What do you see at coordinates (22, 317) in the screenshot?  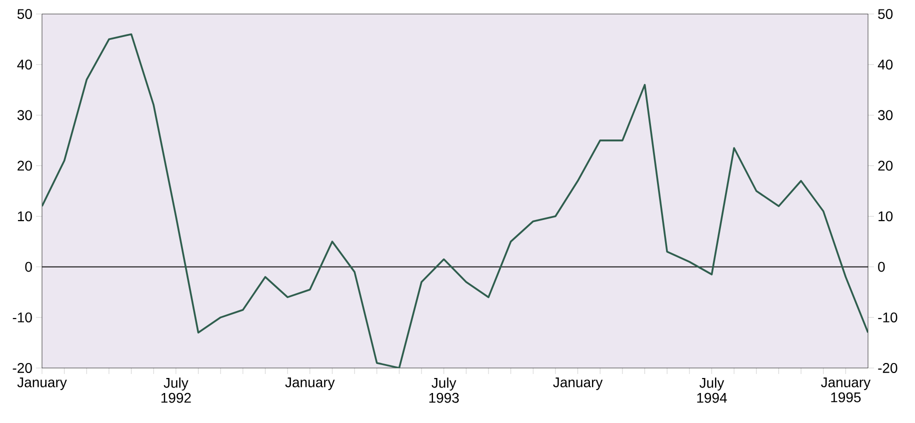 I see `y-tick-label: -10` at bounding box center [22, 317].